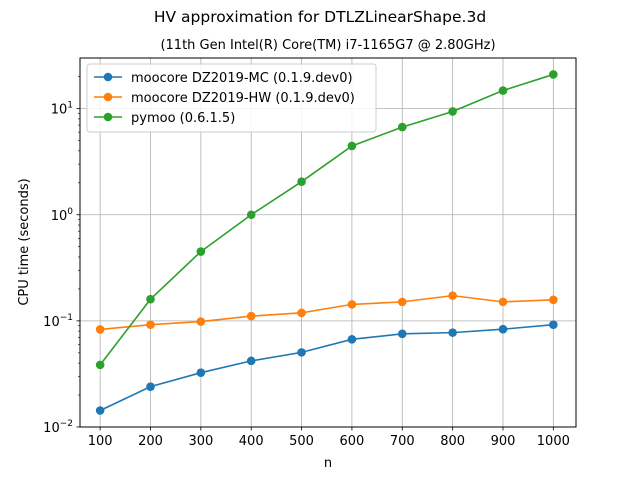 The width and height of the screenshot is (640, 480). What do you see at coordinates (66, 424) in the screenshot?
I see `y-tick-exponent: −2` at bounding box center [66, 424].